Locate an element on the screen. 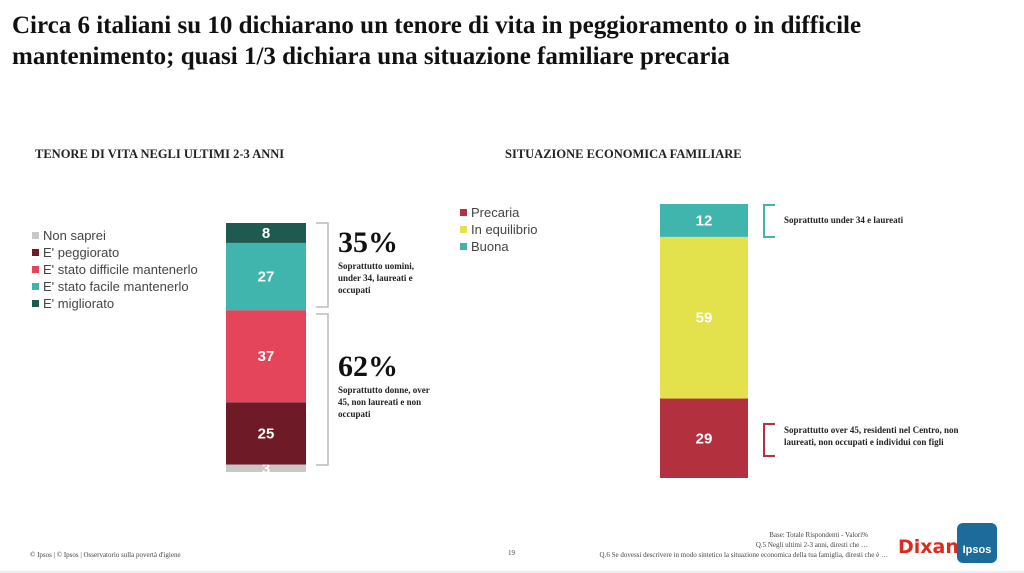 The height and width of the screenshot is (573, 1024). value-label: 37 is located at coordinates (266, 356).